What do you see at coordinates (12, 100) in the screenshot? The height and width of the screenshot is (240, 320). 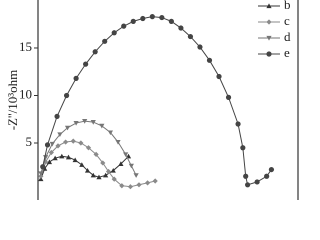 I see `y-axis-label: -Z''/10³ohm` at bounding box center [12, 100].